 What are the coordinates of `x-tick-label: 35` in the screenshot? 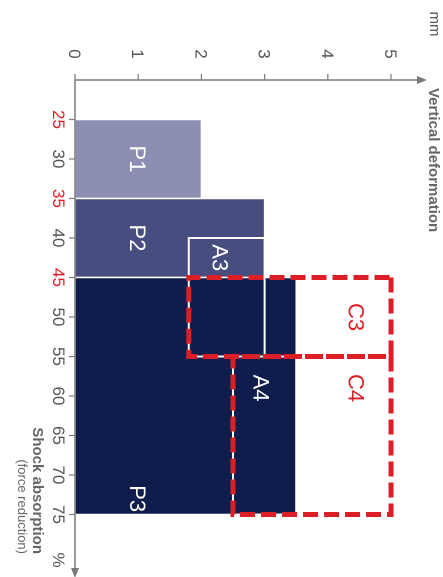 It's located at (58, 198).